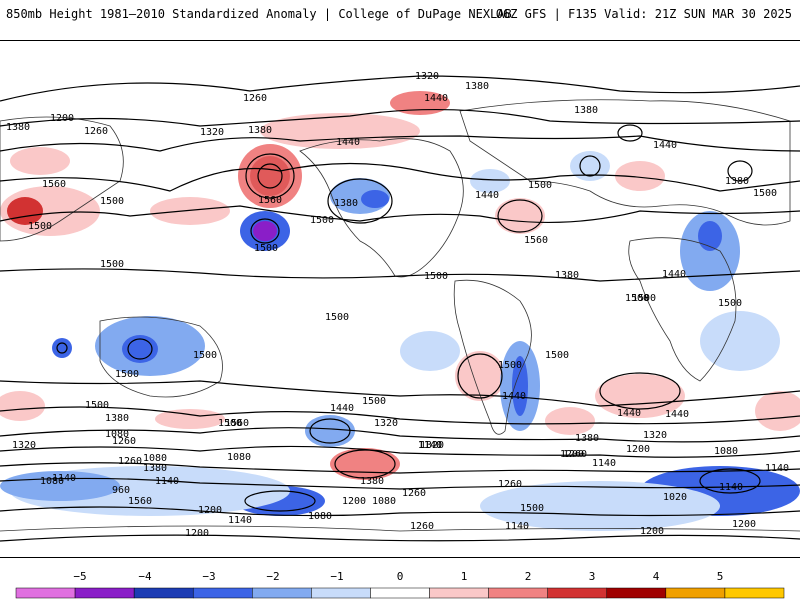 Image resolution: width=800 pixels, height=600 pixels. Describe the element at coordinates (400, 528) in the screenshot. I see `antarctica-coast` at that location.